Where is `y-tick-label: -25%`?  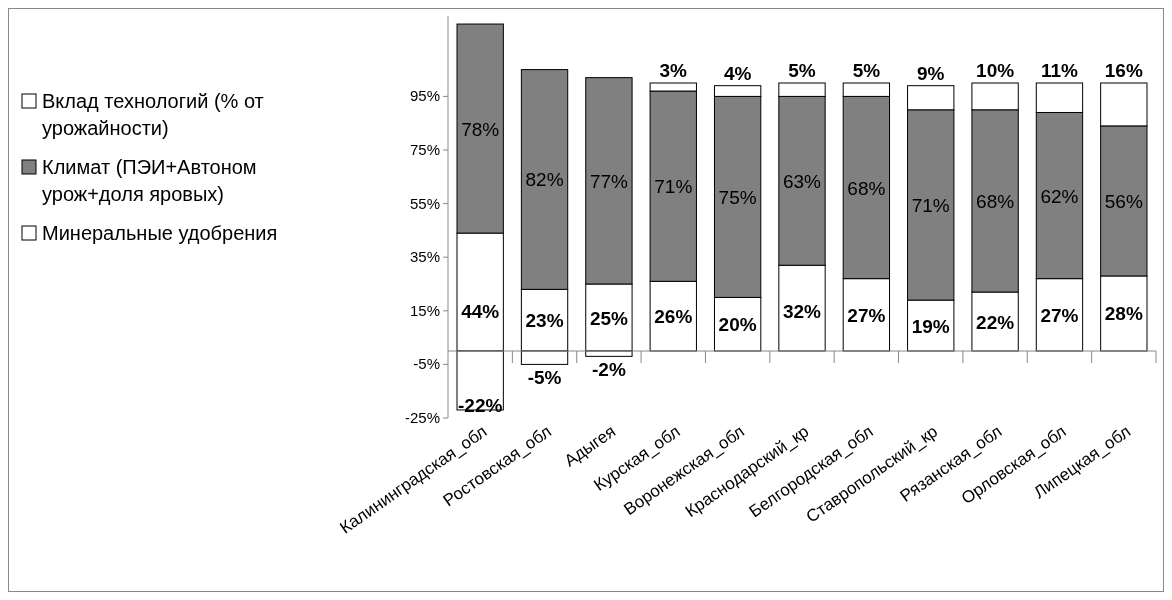
y-tick-label: -25% is located at coordinates (422, 417).